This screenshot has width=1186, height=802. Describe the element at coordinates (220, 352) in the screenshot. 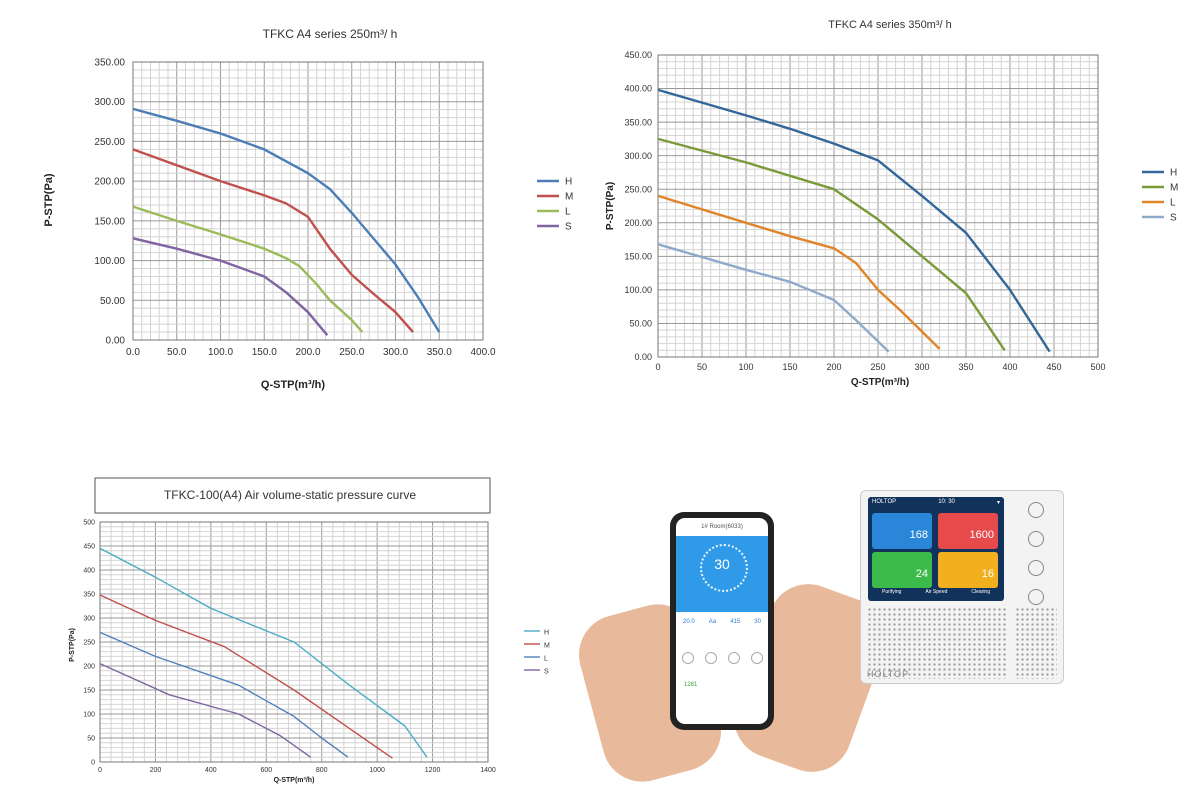

I see `x-tick-label: 100.0` at that location.